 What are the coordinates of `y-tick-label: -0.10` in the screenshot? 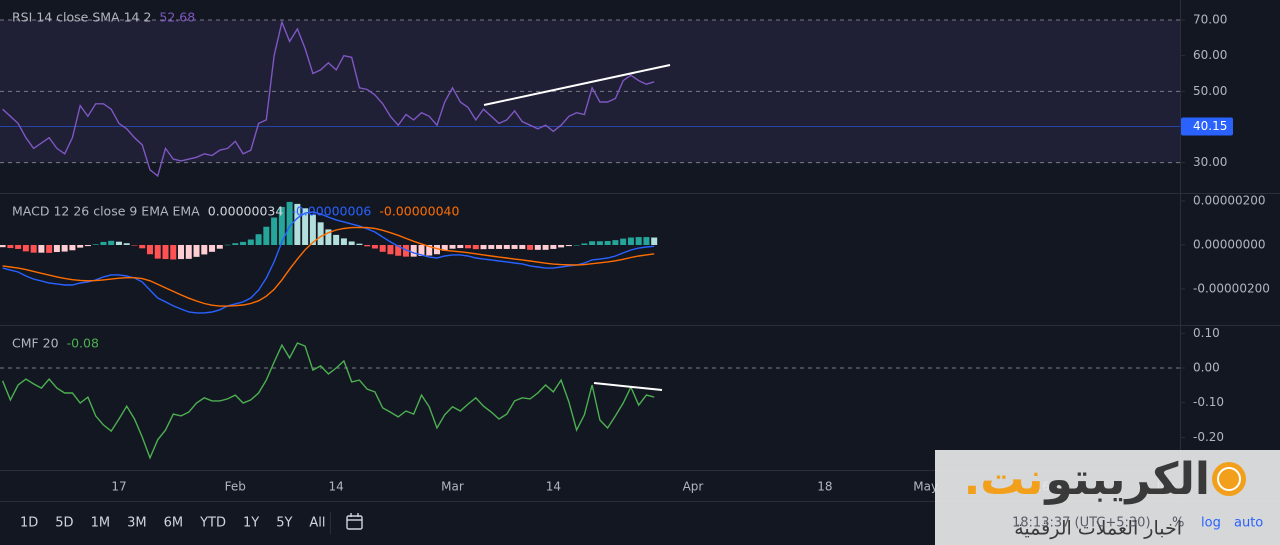 It's located at (1208, 402).